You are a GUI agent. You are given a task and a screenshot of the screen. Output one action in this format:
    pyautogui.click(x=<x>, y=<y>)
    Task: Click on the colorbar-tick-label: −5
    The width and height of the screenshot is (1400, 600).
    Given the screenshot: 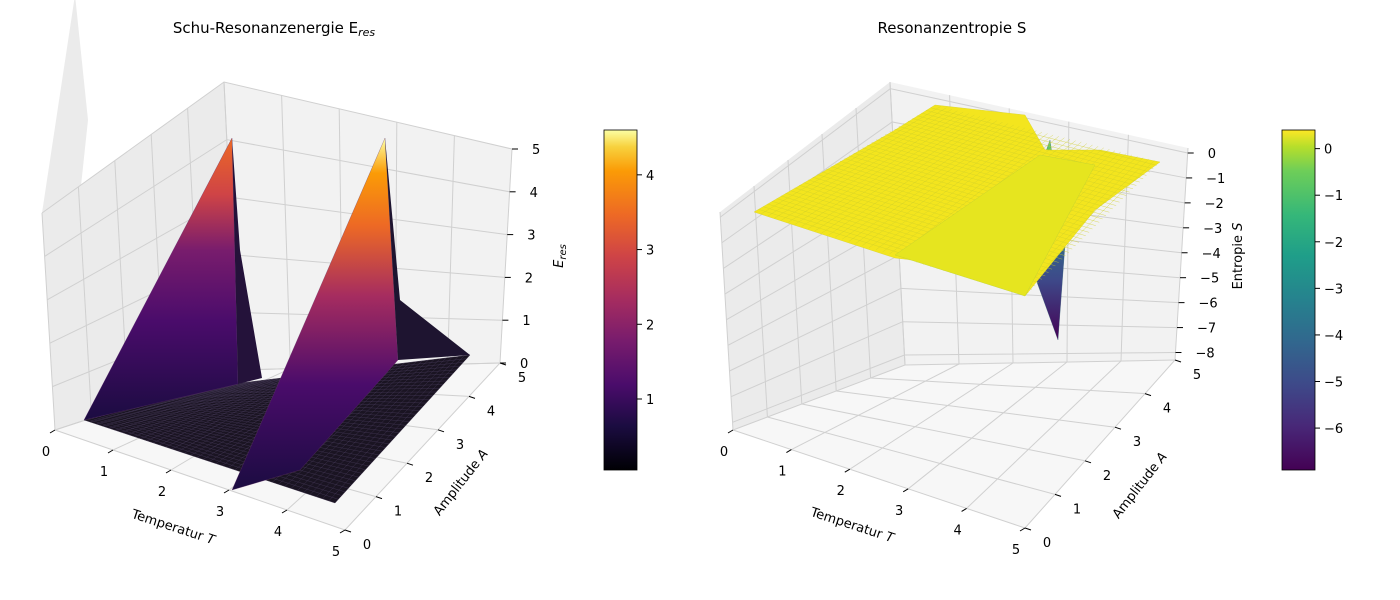 What is the action you would take?
    pyautogui.click(x=1333, y=383)
    